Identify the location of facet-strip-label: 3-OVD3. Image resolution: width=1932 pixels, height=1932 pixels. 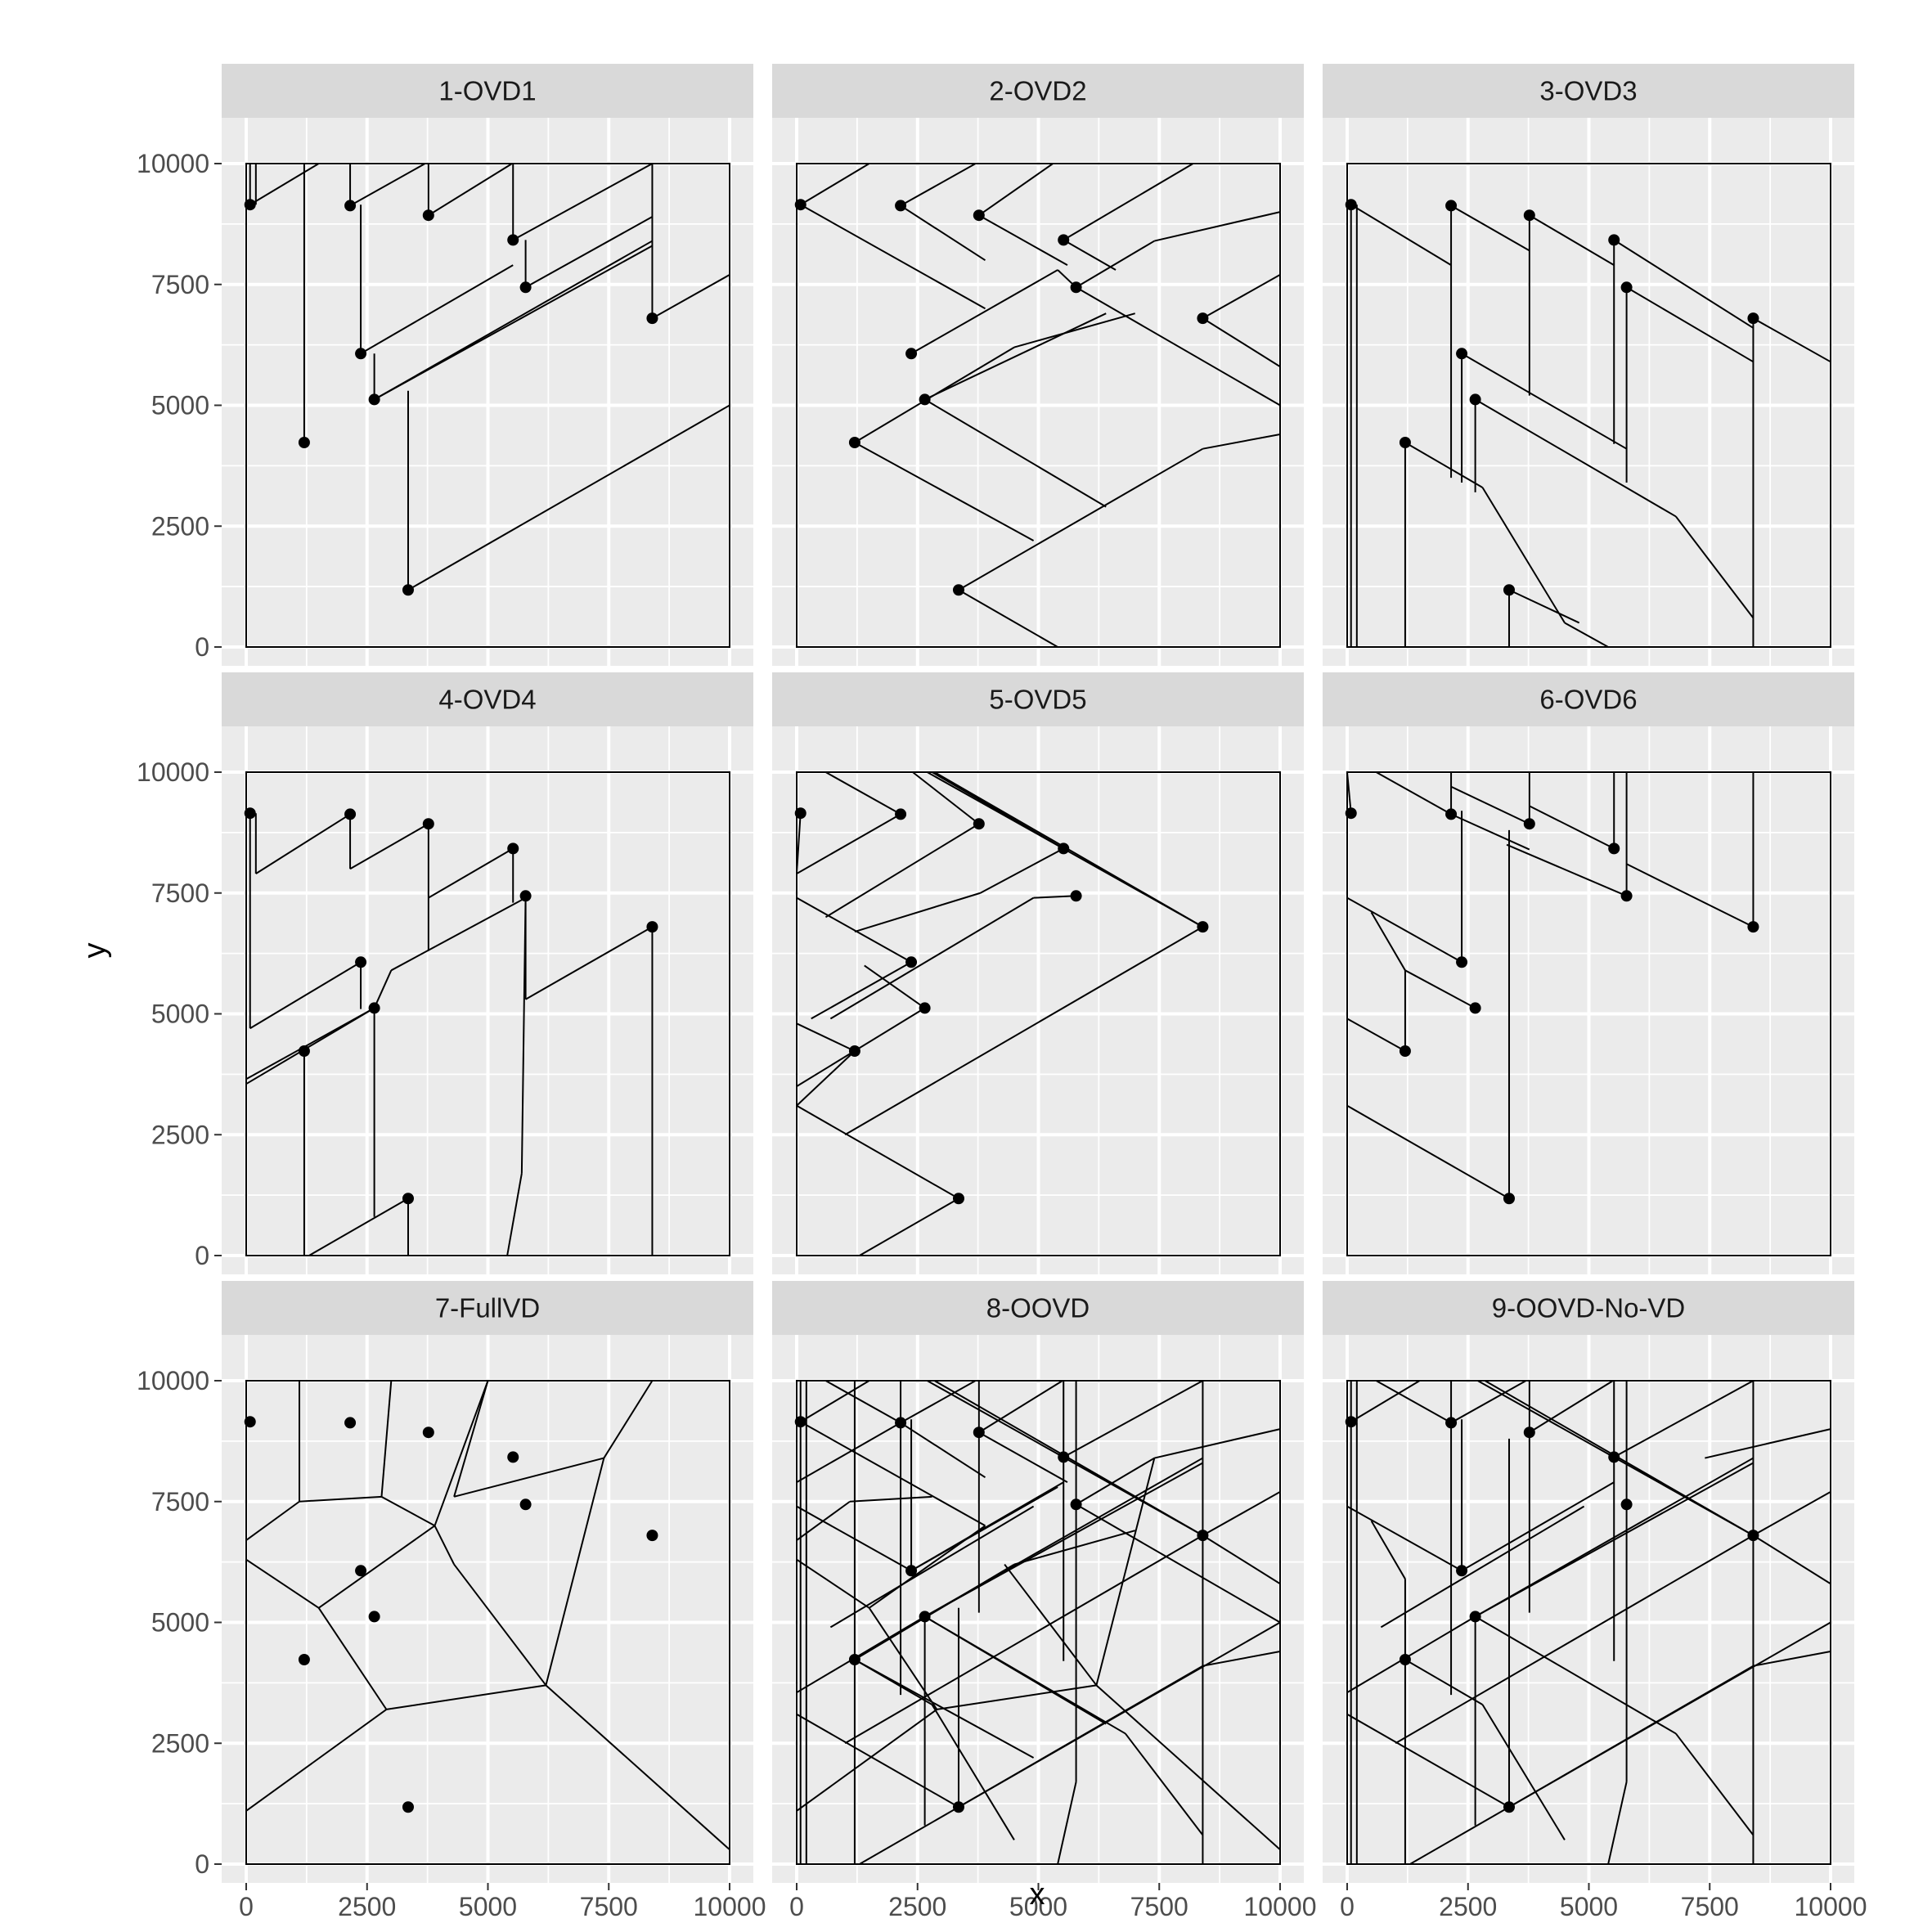
(1588, 91).